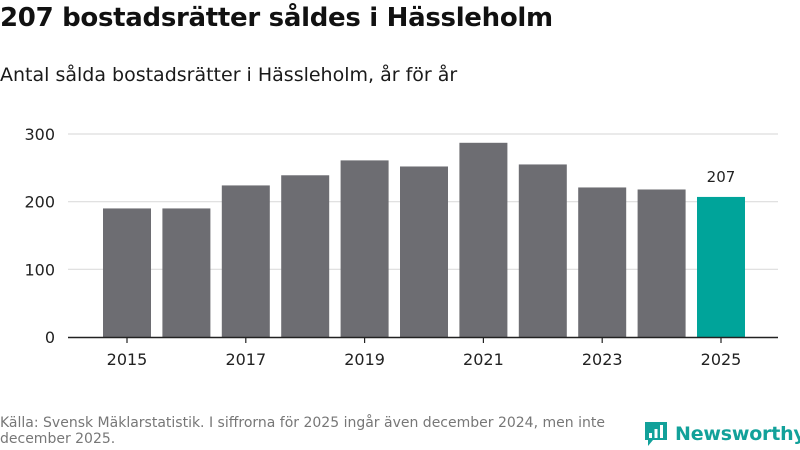 The image size is (800, 450). What do you see at coordinates (661, 263) in the screenshot?
I see `bar-2024` at bounding box center [661, 263].